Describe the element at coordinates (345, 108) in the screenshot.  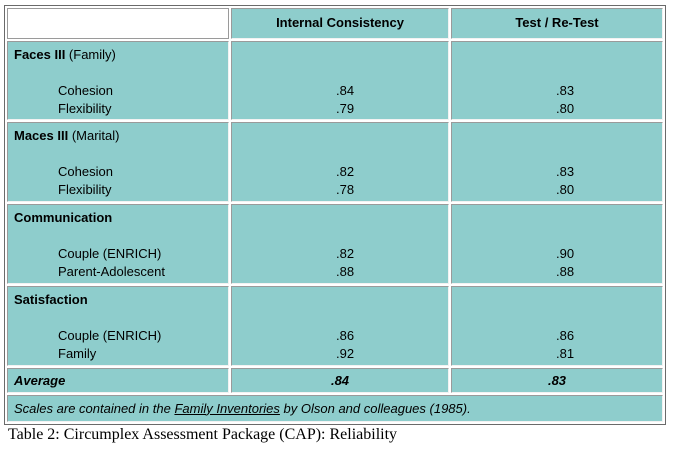
I see `internal-value: .79` at that location.